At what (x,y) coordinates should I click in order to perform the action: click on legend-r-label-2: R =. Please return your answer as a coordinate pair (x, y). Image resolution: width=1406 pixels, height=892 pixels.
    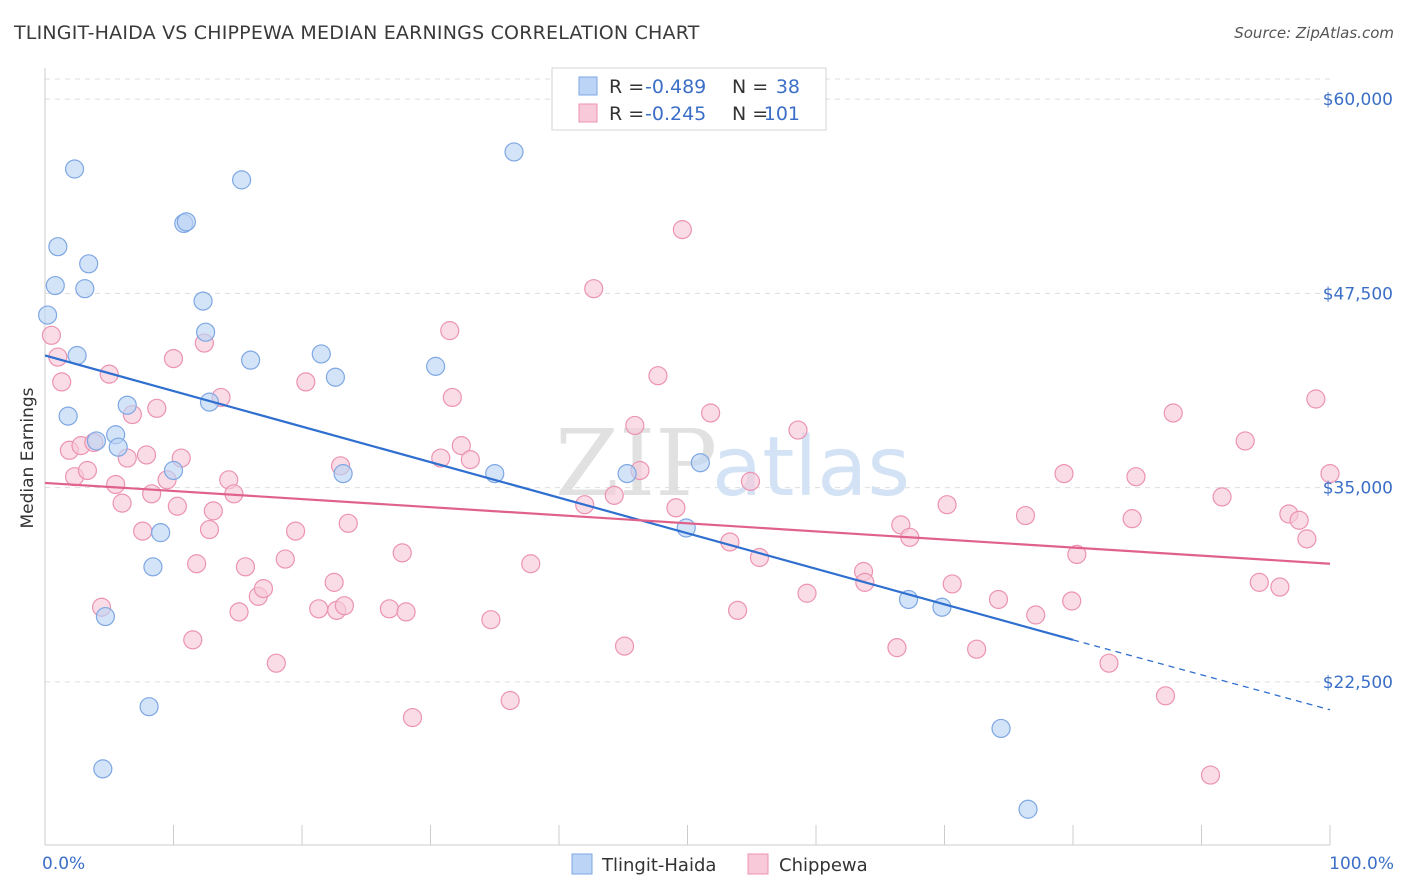
    Looking at the image, I should click on (626, 114).